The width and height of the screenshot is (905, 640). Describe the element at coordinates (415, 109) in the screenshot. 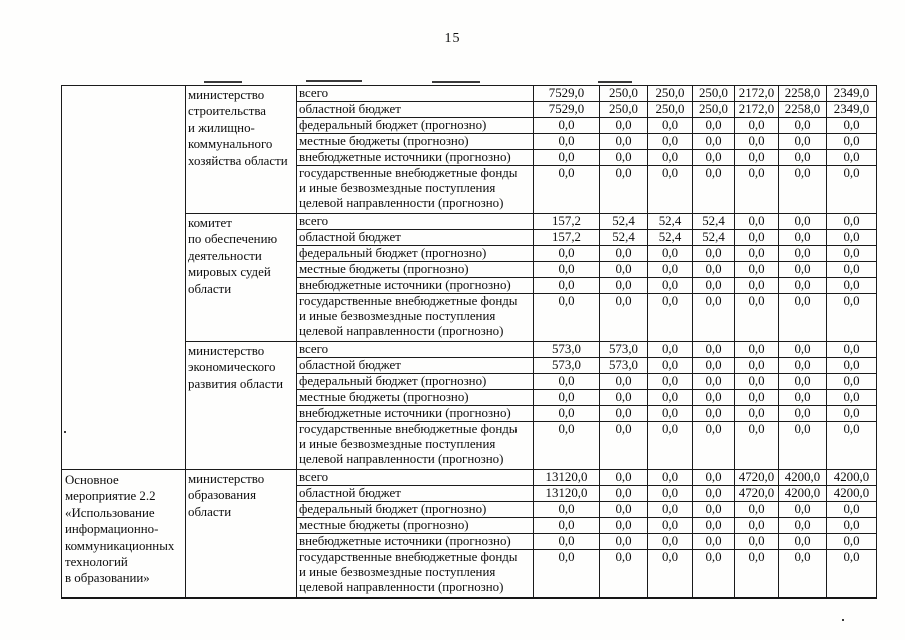

I see `budget-type-cell: областной бюджет` at that location.